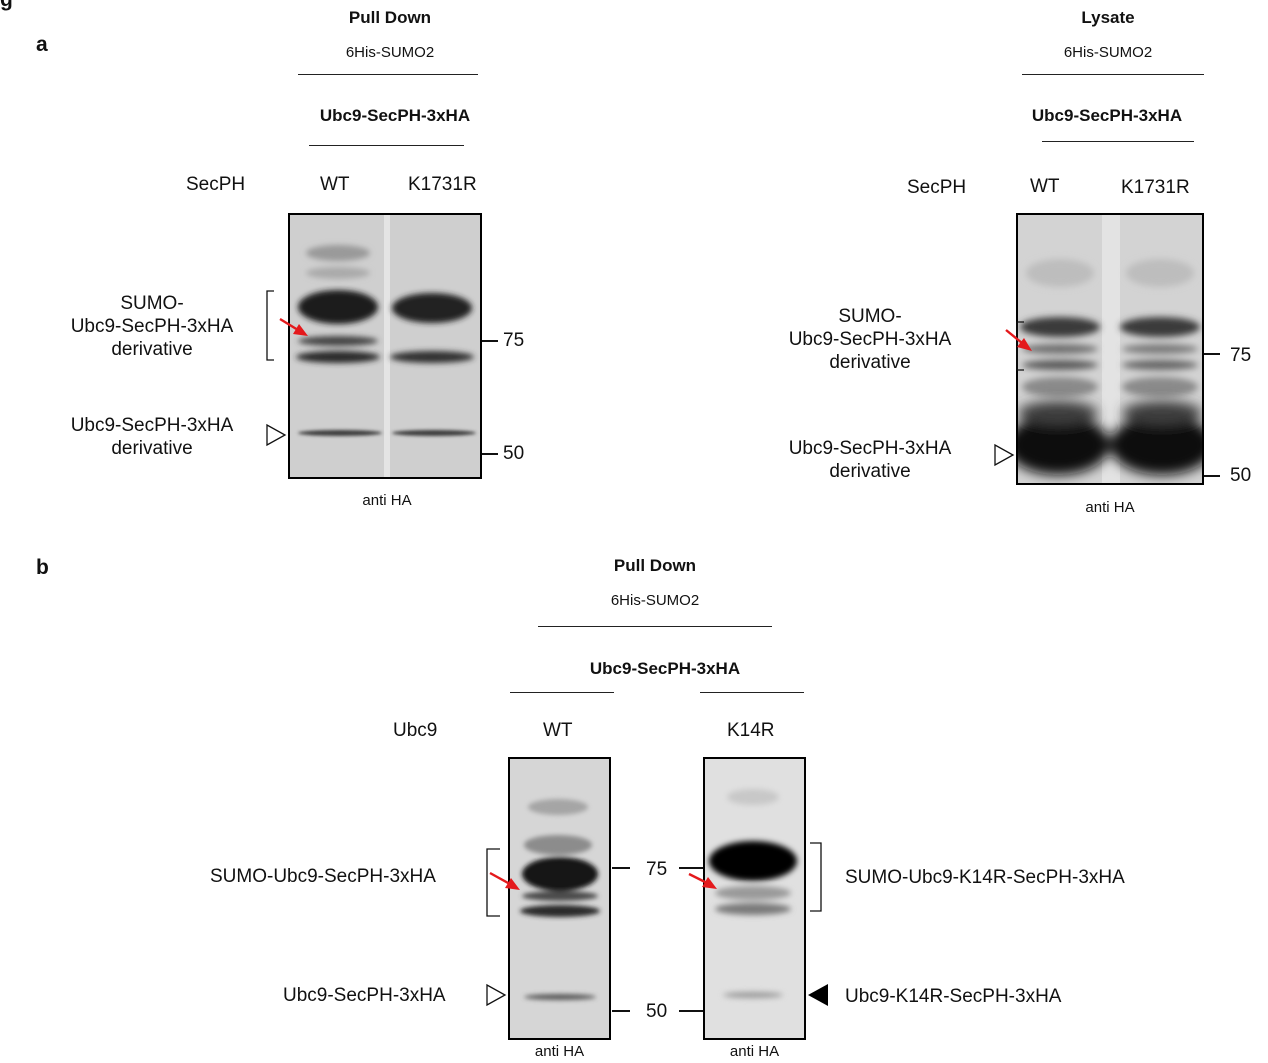  What do you see at coordinates (152, 326) in the screenshot?
I see `label-sumo-derivative-a: SUMO- Ubc9-SecPH-3xHA derivative` at bounding box center [152, 326].